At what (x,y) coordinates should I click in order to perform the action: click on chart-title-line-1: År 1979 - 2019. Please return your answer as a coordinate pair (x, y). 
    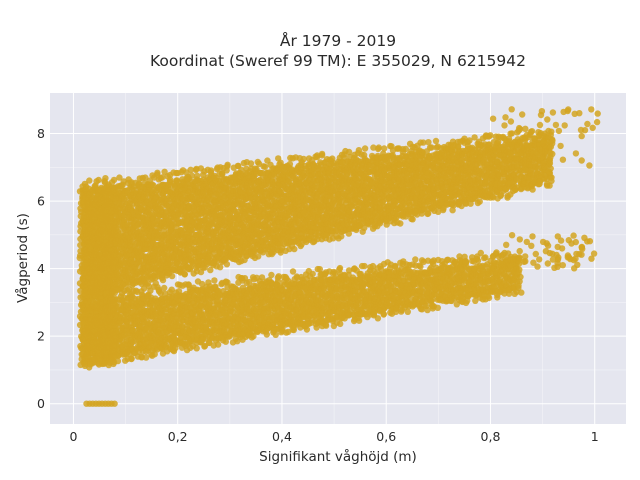
    Looking at the image, I should click on (338, 40).